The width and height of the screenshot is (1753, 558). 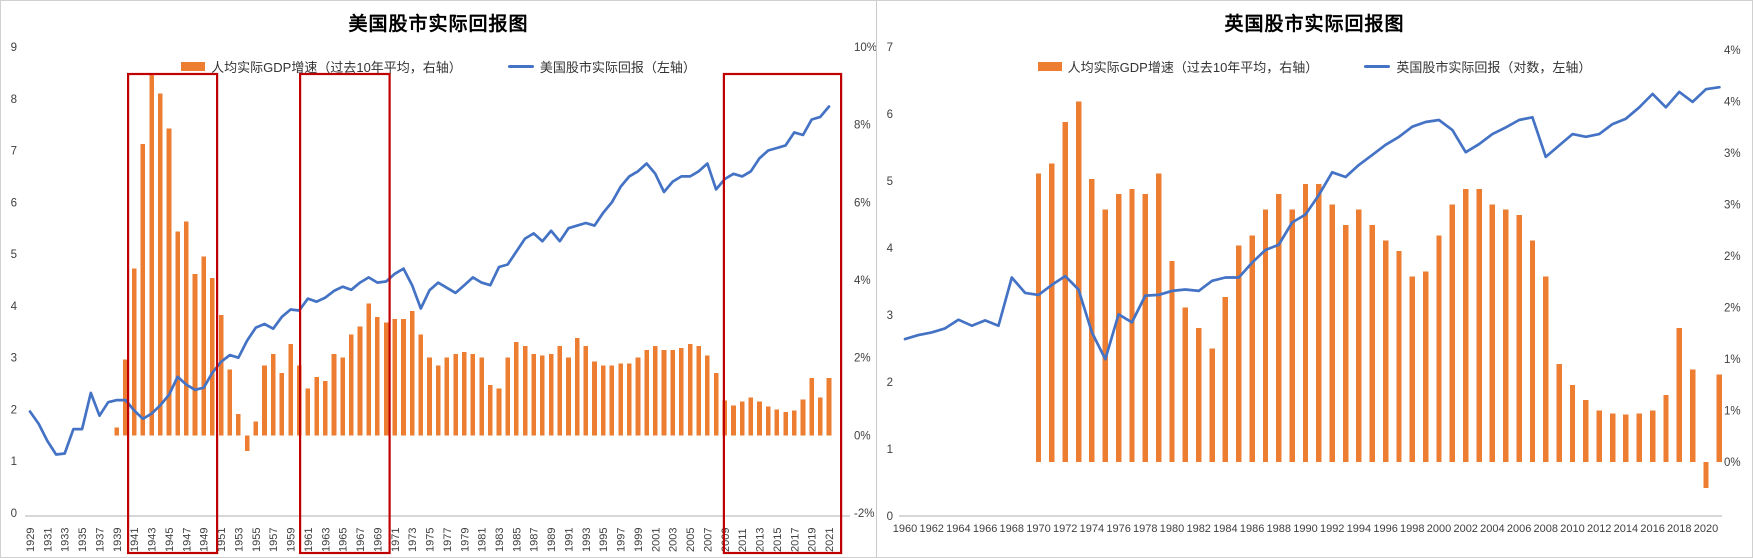 I want to click on us-legend-item-return: 美国股市实际回报（左轴）, so click(x=601, y=66).